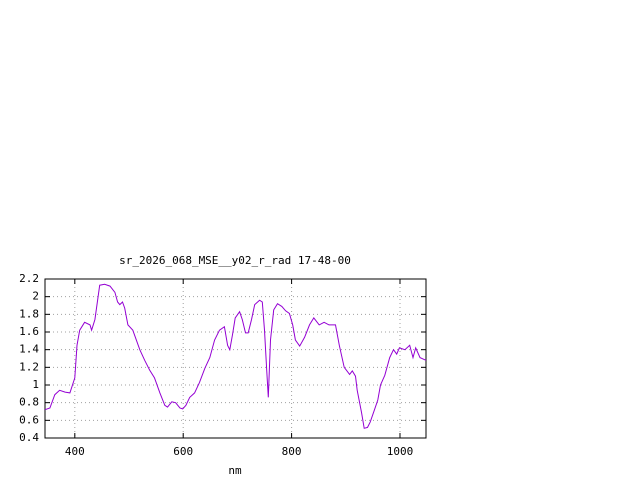 The width and height of the screenshot is (640, 480). I want to click on x-tick-label: 400, so click(75, 451).